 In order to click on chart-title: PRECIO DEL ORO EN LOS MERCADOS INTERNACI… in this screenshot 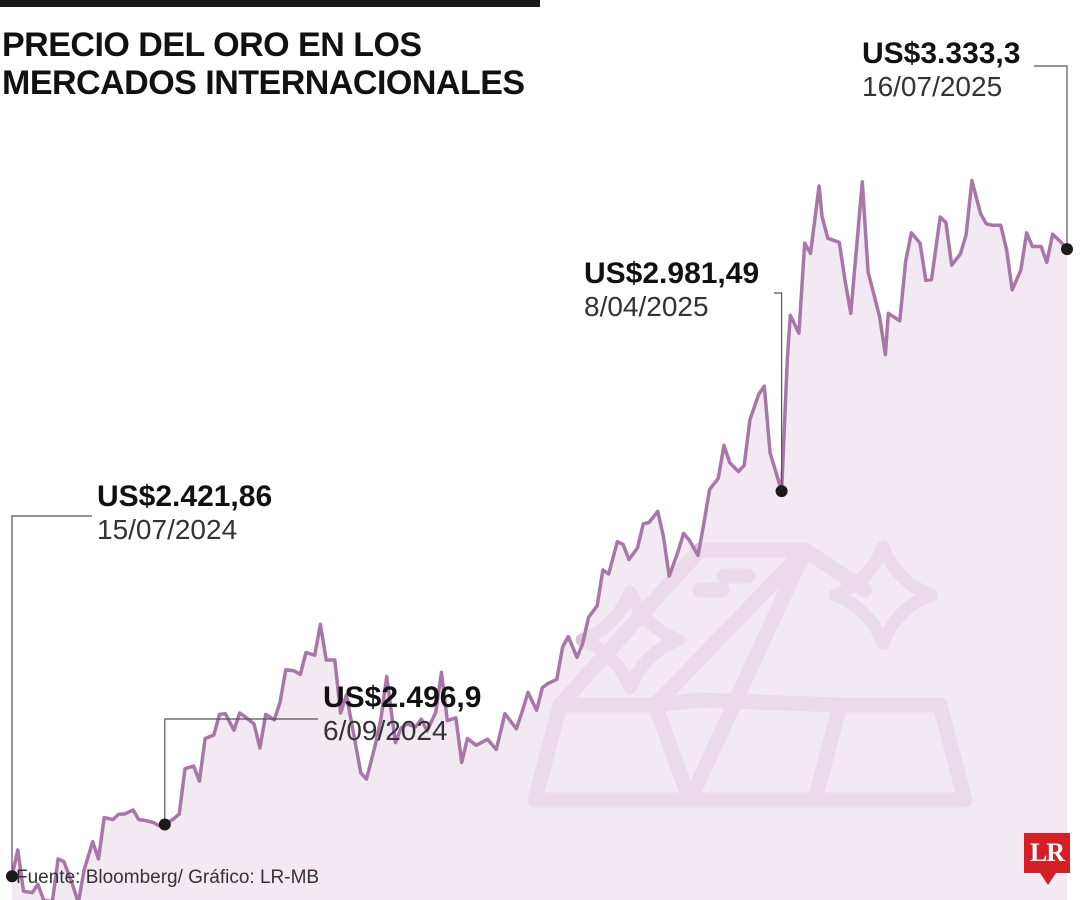, I will do `click(263, 64)`.